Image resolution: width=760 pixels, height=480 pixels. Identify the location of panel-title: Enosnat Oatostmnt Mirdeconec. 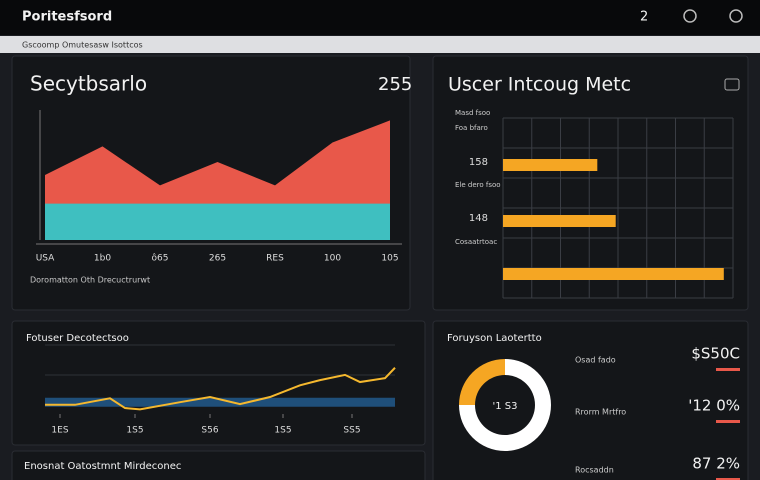
(102, 466).